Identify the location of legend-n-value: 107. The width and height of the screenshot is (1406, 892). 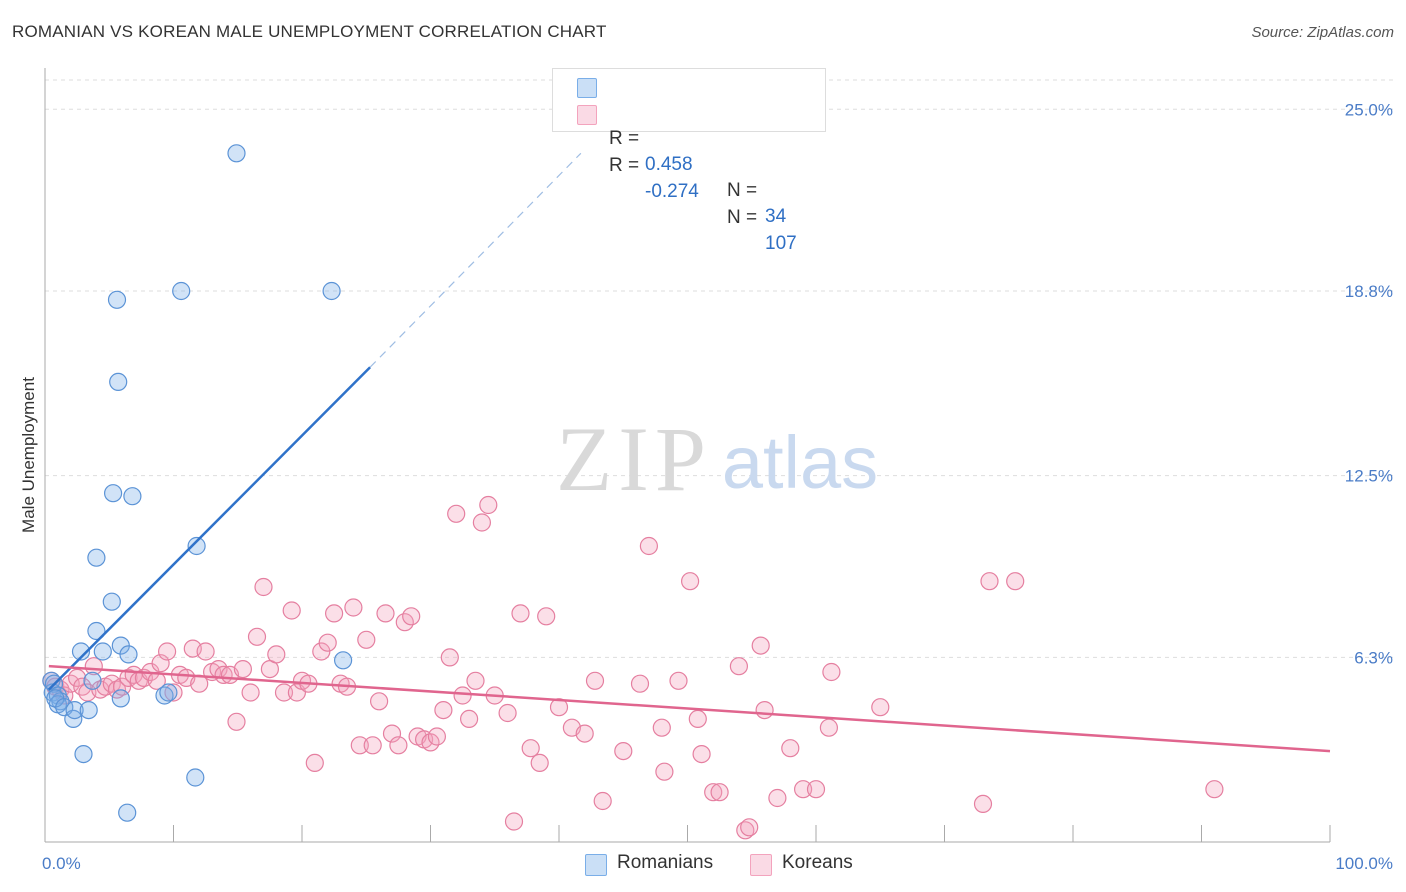
(781, 243).